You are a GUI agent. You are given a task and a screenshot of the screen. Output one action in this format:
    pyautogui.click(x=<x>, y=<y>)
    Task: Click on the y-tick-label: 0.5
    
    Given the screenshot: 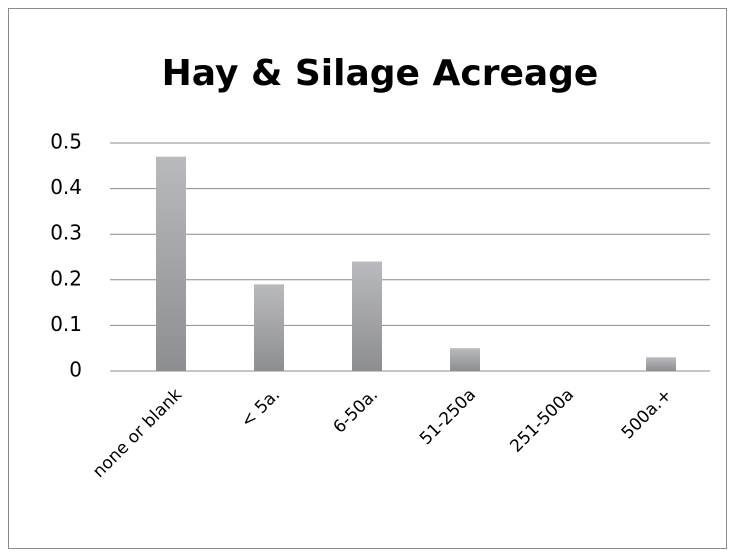 What is the action you would take?
    pyautogui.click(x=66, y=142)
    